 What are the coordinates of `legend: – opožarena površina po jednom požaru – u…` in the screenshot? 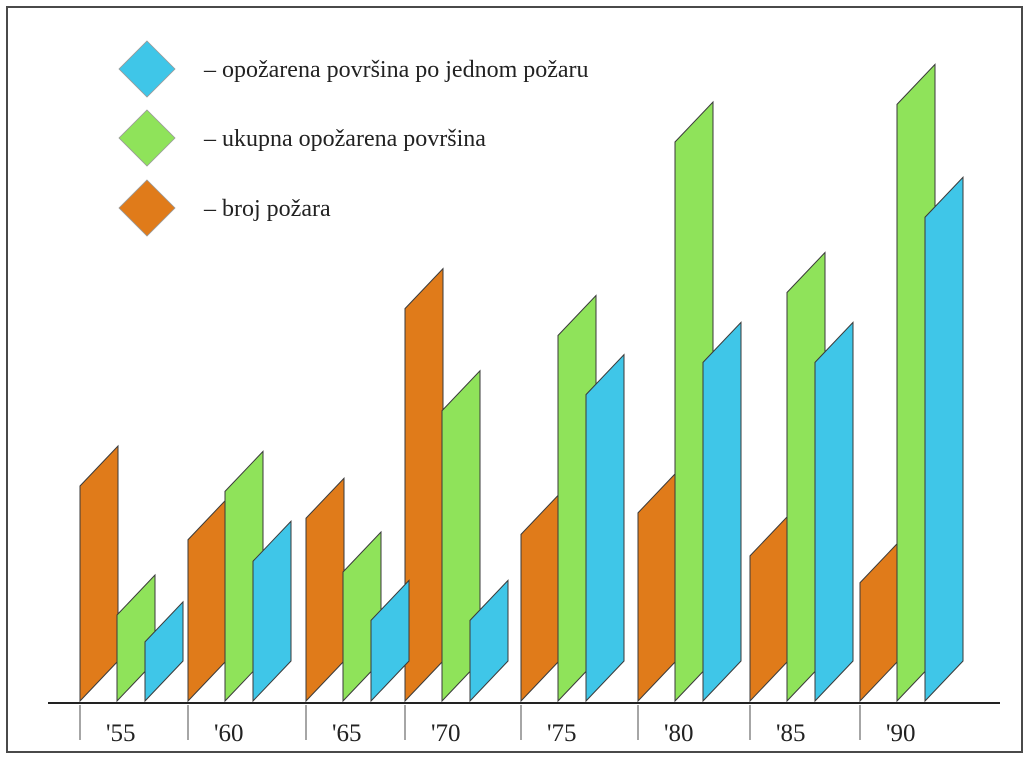 It's located at (353, 138).